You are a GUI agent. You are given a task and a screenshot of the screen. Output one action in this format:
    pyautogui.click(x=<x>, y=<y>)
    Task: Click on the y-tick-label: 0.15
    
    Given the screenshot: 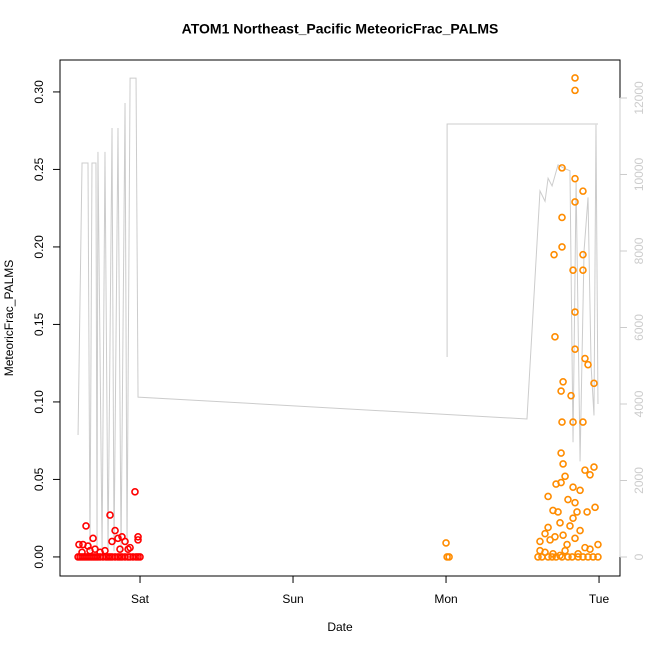 What is the action you would take?
    pyautogui.click(x=39, y=324)
    